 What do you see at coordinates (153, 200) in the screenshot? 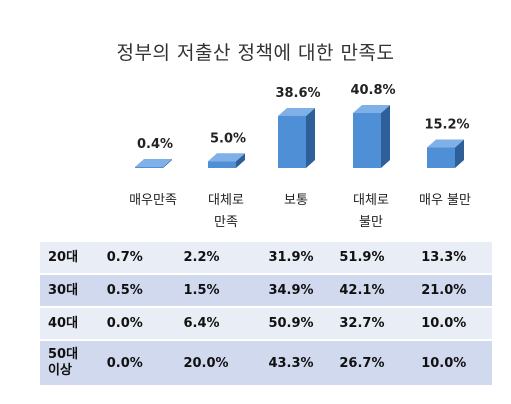
I see `category-label-1: 매우만족` at bounding box center [153, 200].